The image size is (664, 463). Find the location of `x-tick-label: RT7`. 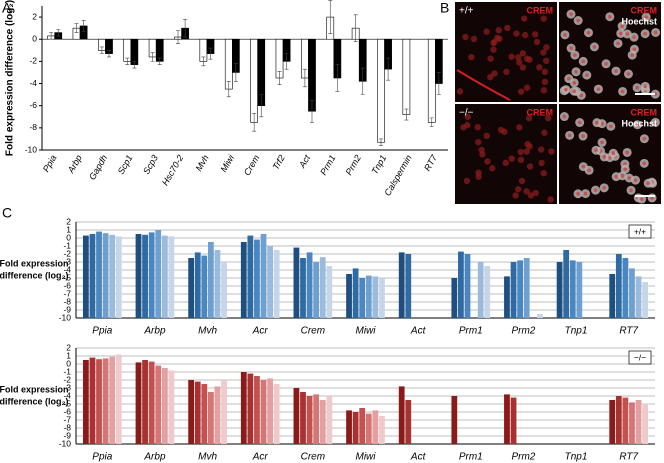

x-tick-label: RT7 is located at coordinates (628, 331).